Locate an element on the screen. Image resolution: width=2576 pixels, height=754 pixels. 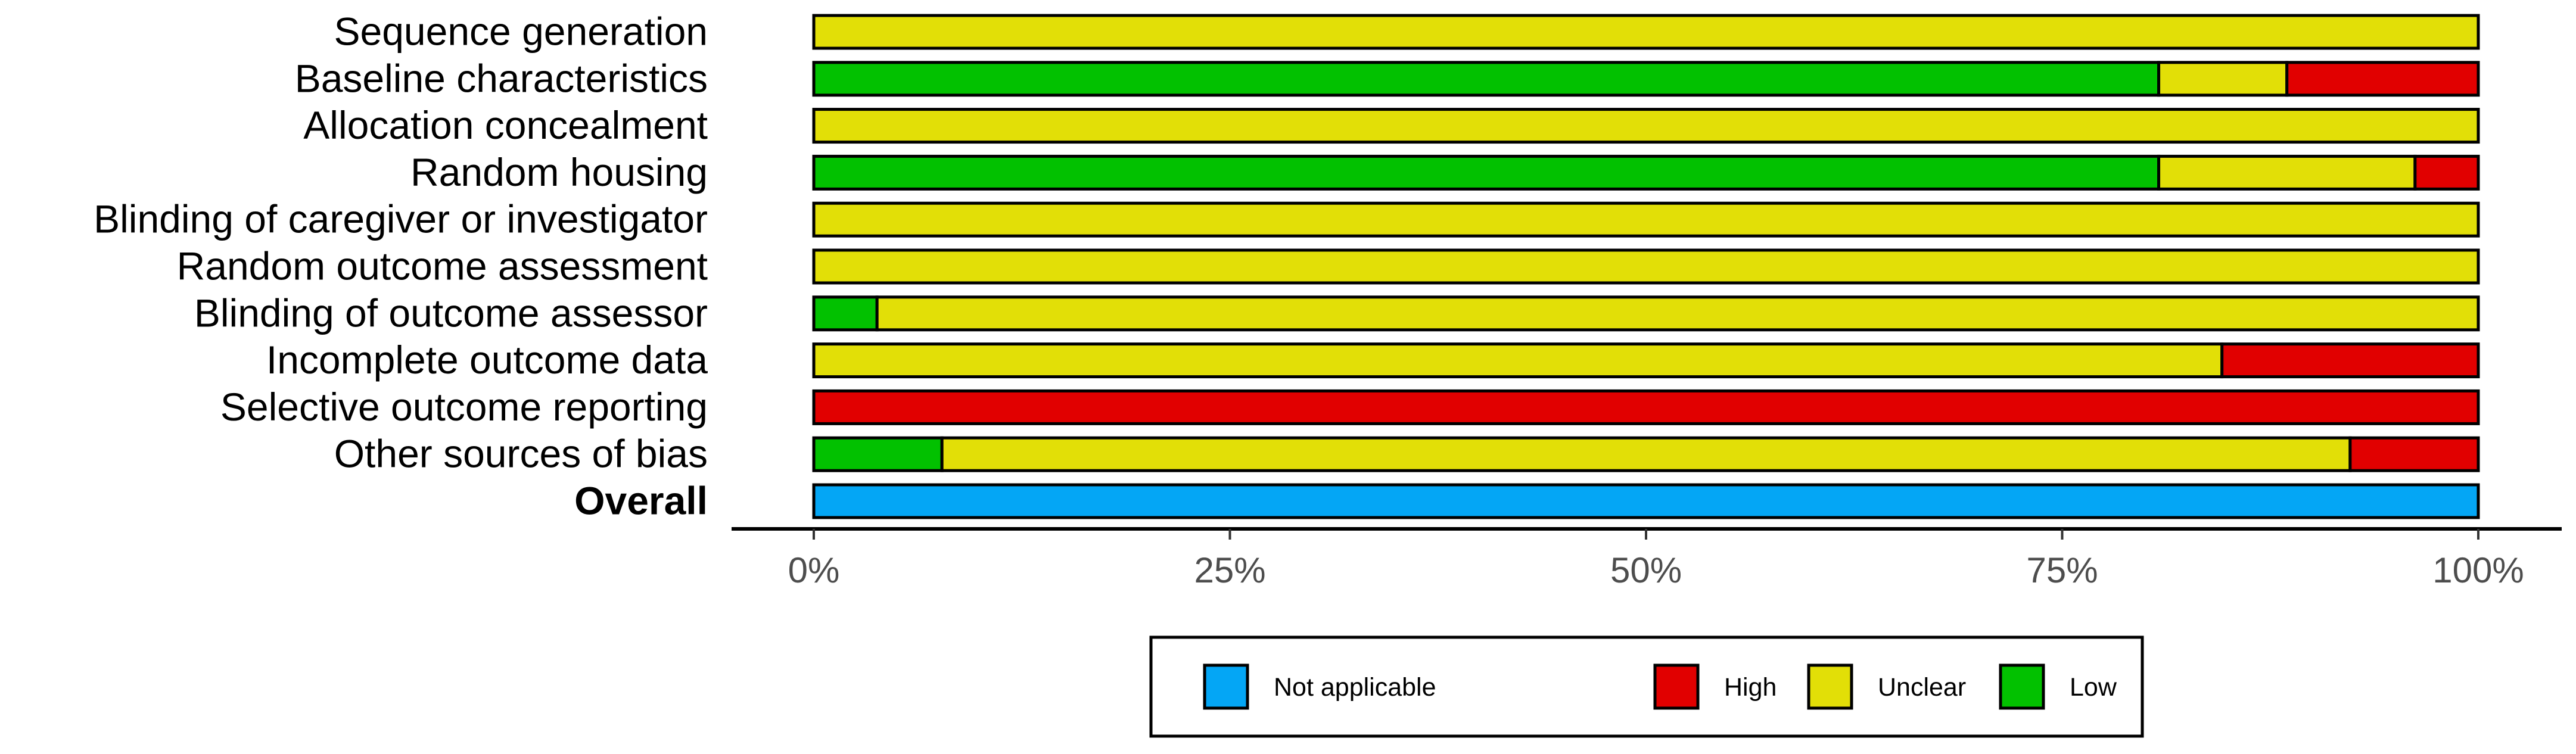
bar-segment-incomplete-outcome-data-unclear is located at coordinates (1518, 361).